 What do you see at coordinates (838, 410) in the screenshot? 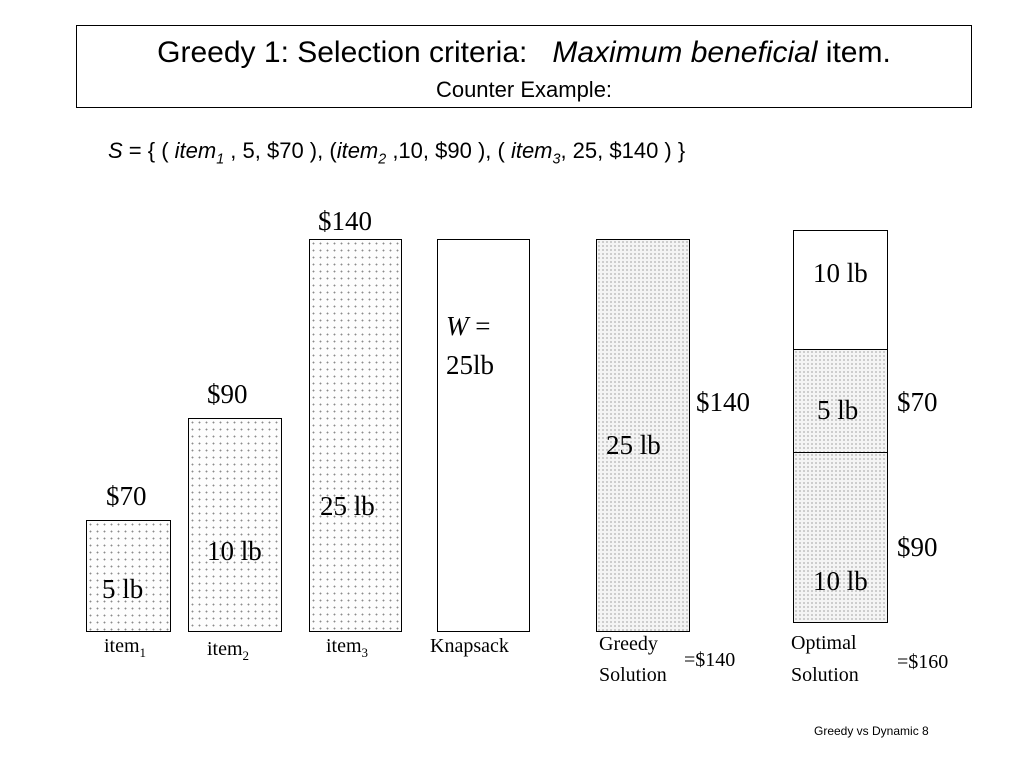
I see `optimal-mid-weight: 5 lb` at bounding box center [838, 410].